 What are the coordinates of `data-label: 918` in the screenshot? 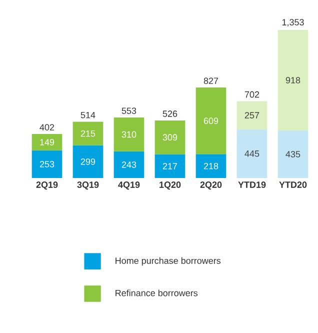 It's located at (293, 80).